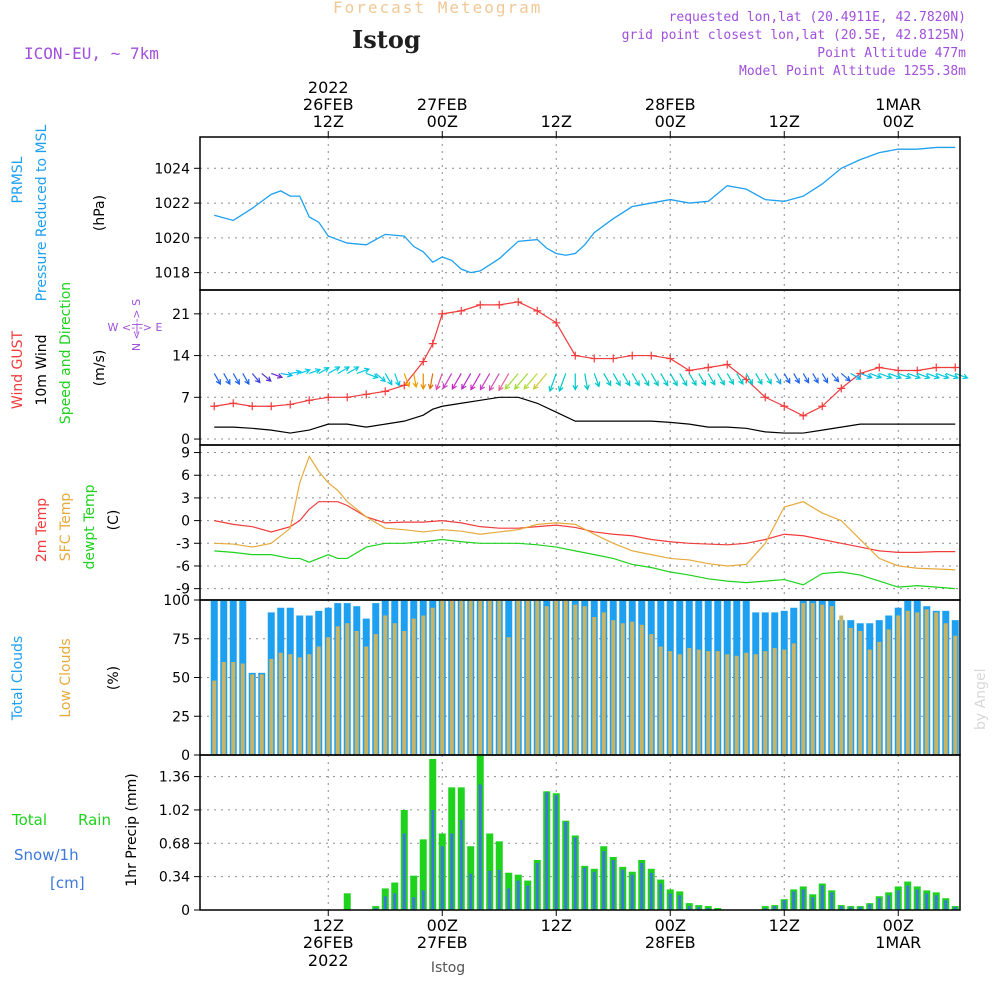  What do you see at coordinates (183, 544) in the screenshot?
I see `y-tick-label: -3` at bounding box center [183, 544].